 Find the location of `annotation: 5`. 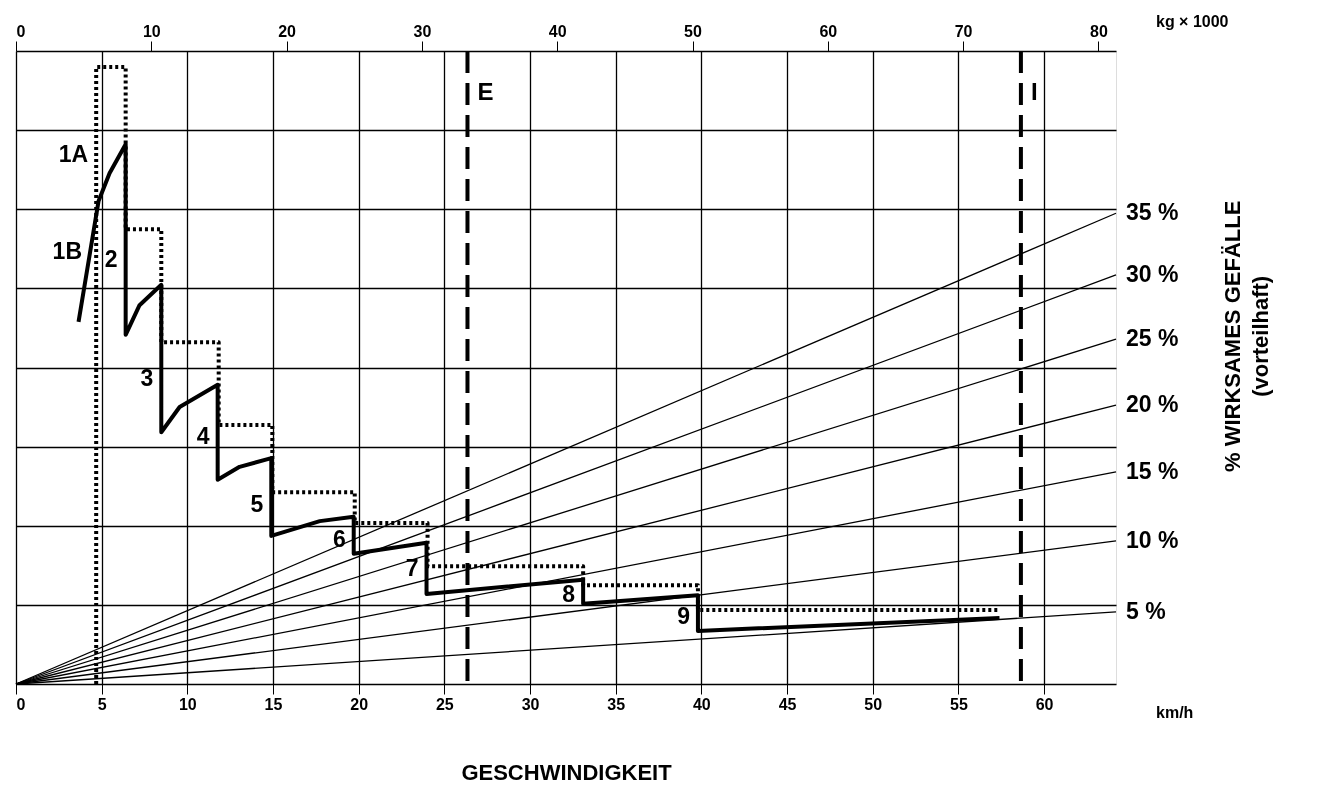

annotation: 5 is located at coordinates (257, 504).